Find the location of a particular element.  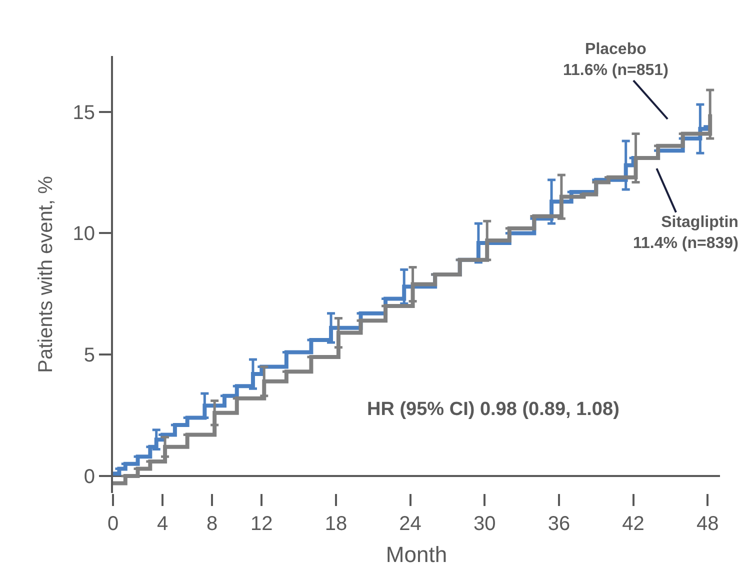

annotation: HR (95% CI) 0.98 (0.89, 1.08) is located at coordinates (493, 409).